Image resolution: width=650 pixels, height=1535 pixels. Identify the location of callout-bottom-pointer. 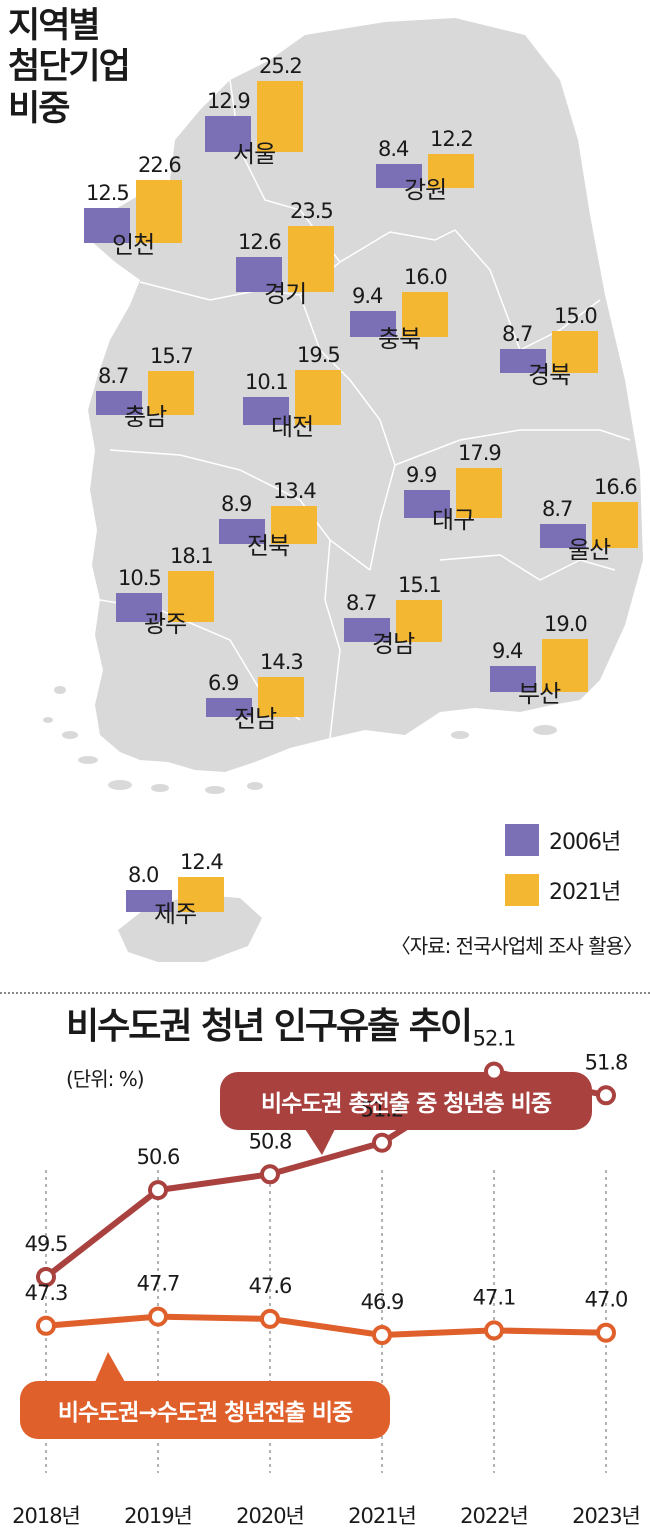
(110, 1367).